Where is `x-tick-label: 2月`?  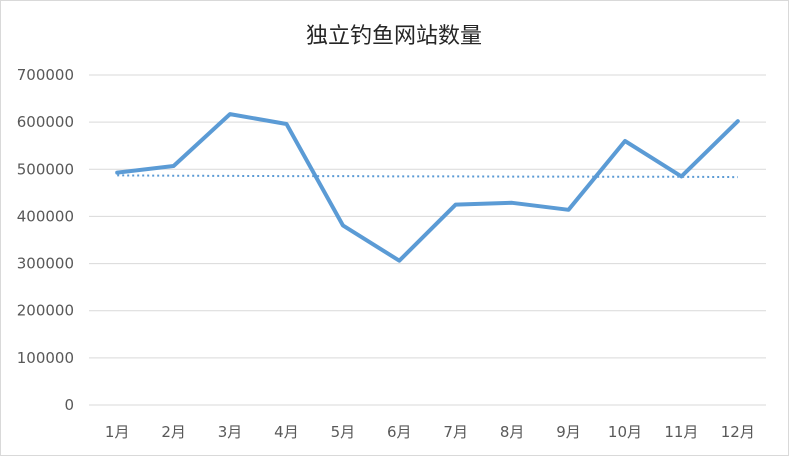
x-tick-label: 2月 is located at coordinates (173, 432).